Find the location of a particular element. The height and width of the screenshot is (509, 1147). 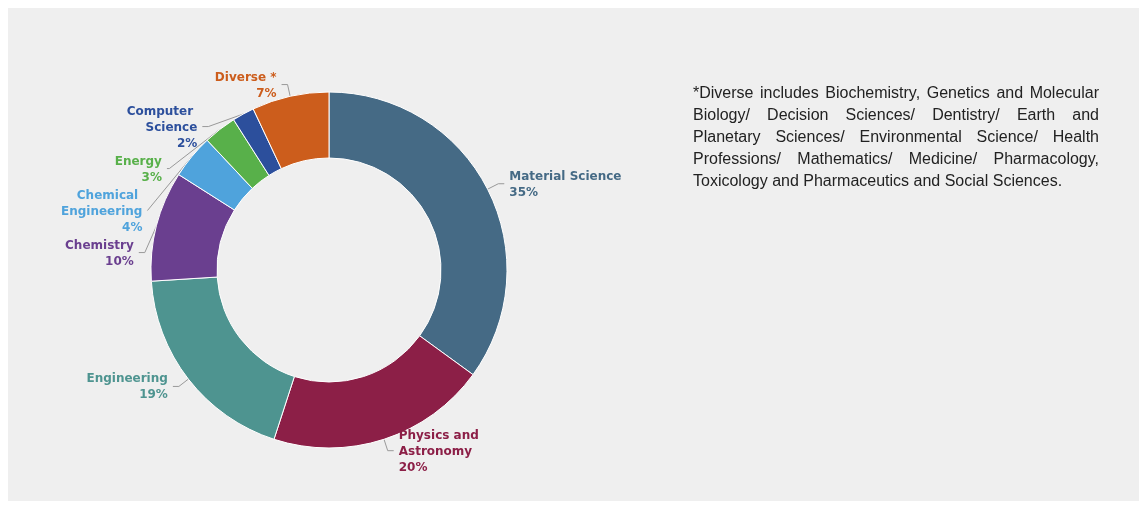

data-label: 35% is located at coordinates (524, 191).